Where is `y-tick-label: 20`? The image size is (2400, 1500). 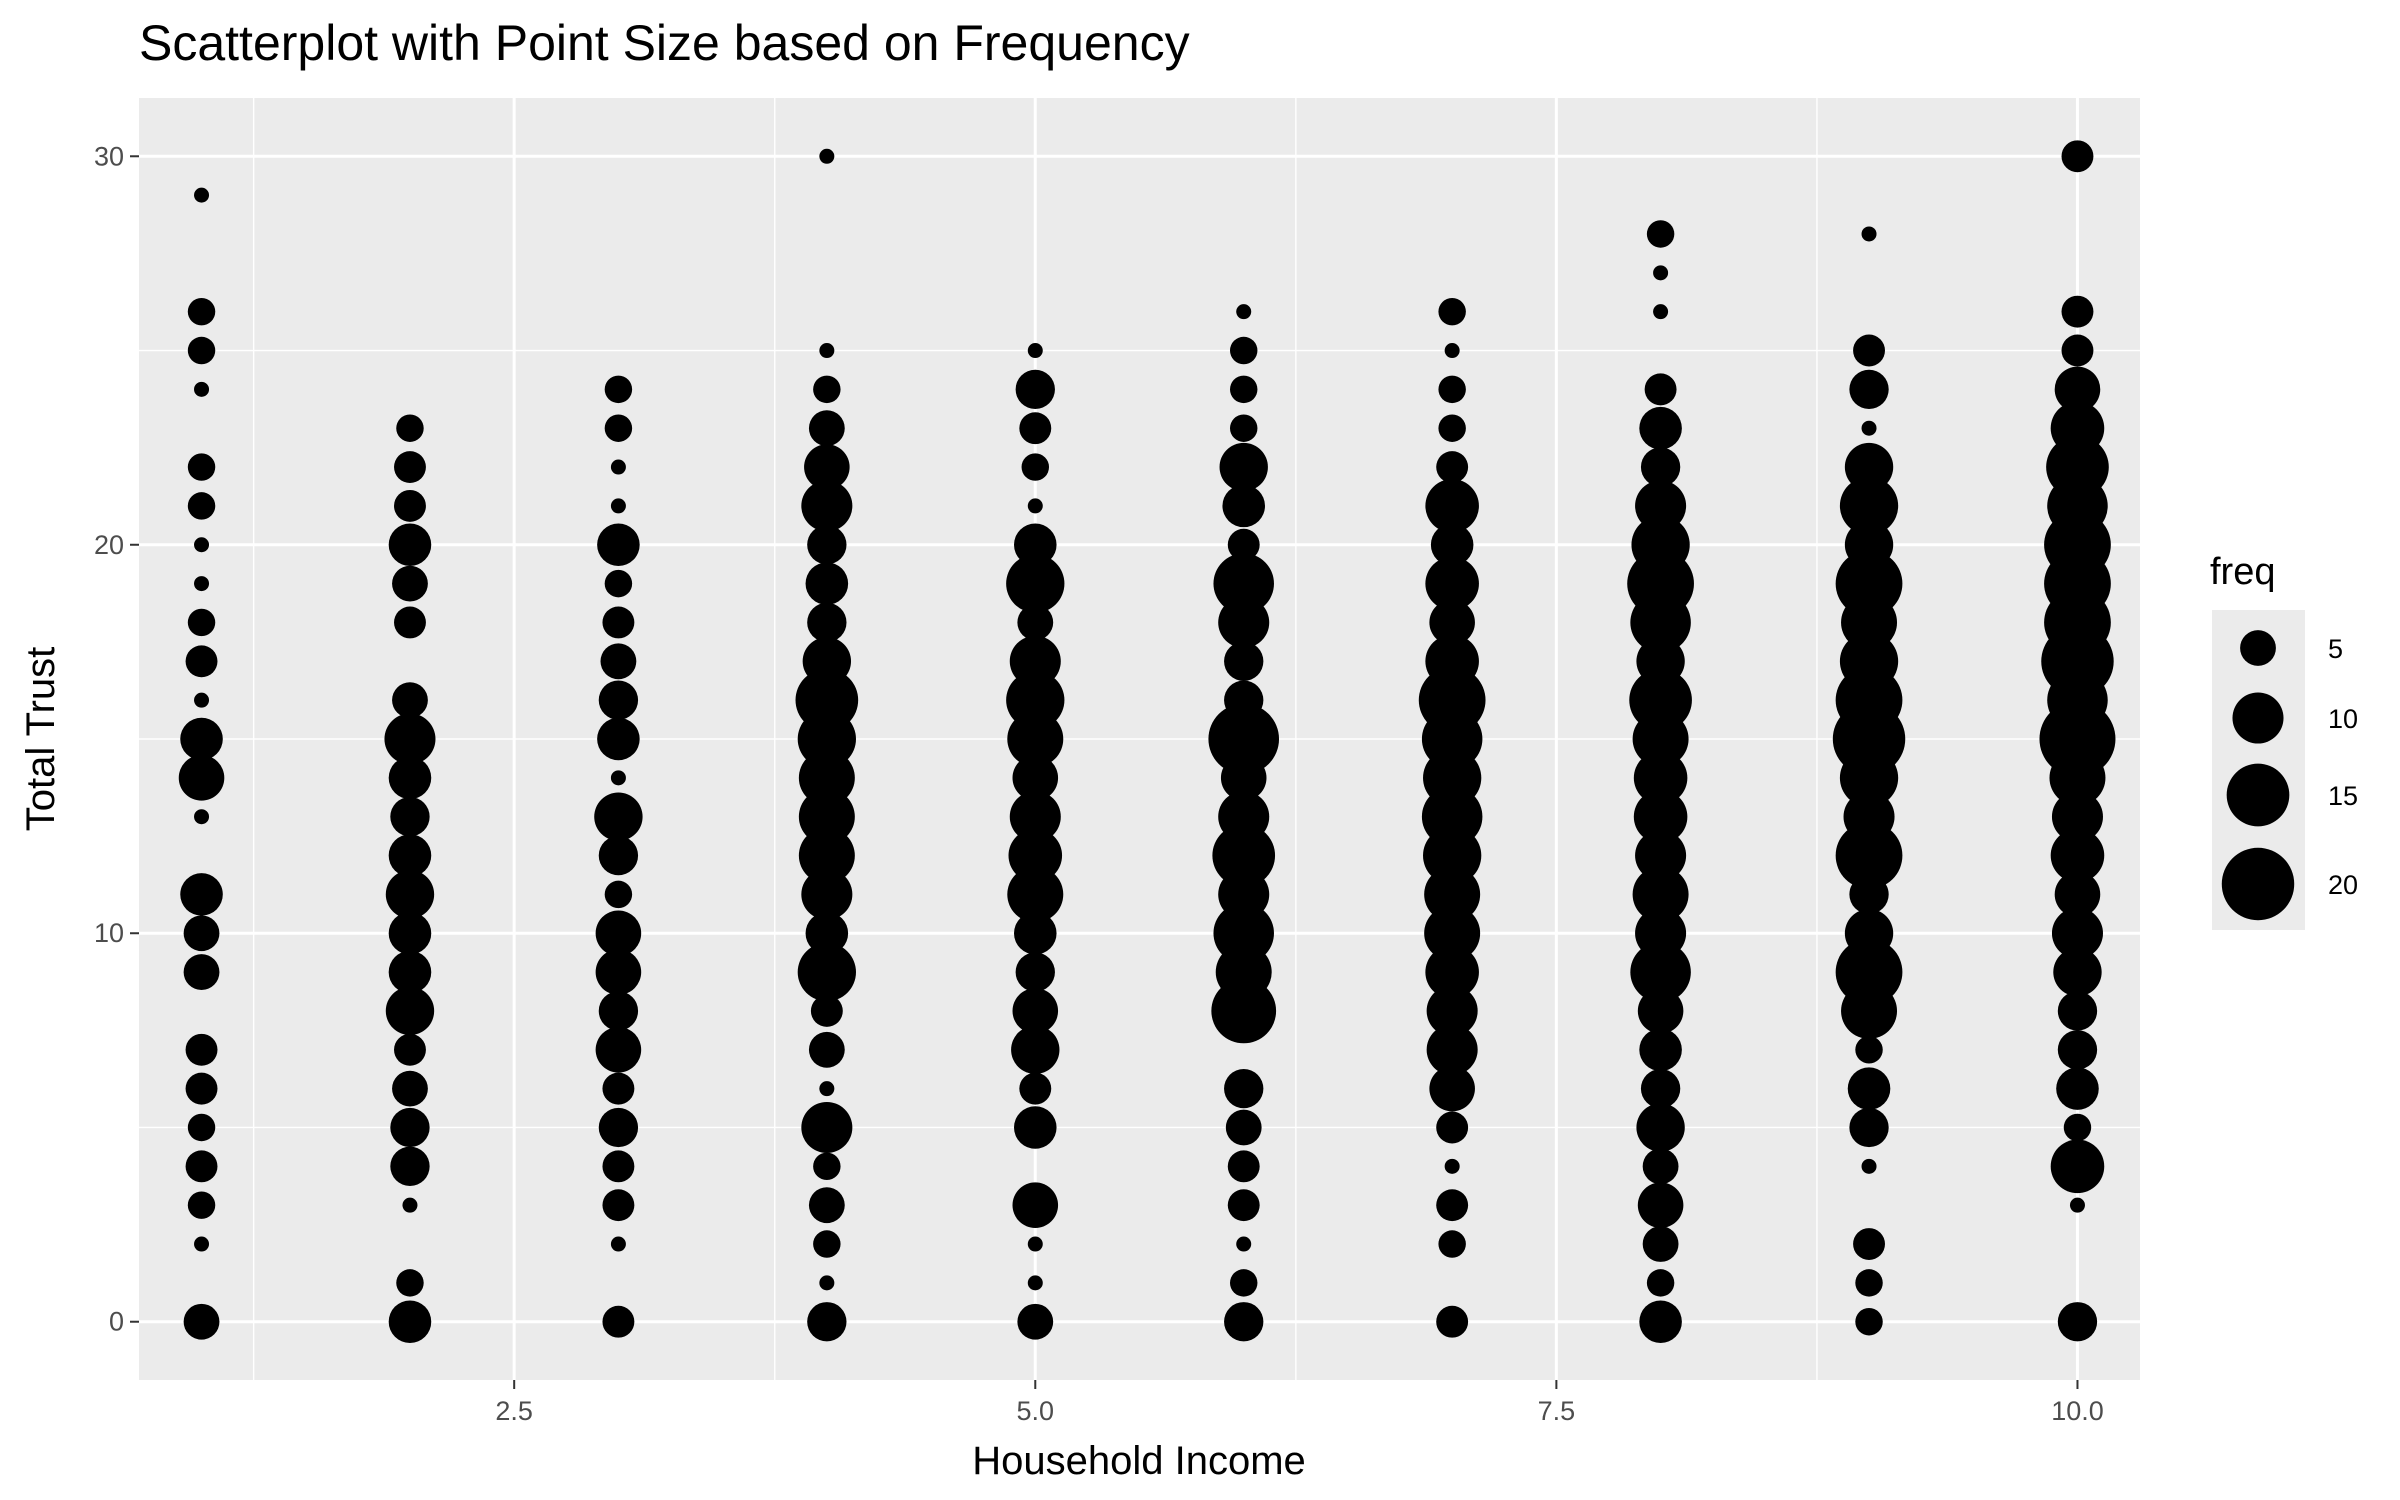 y-tick-label: 20 is located at coordinates (109, 545).